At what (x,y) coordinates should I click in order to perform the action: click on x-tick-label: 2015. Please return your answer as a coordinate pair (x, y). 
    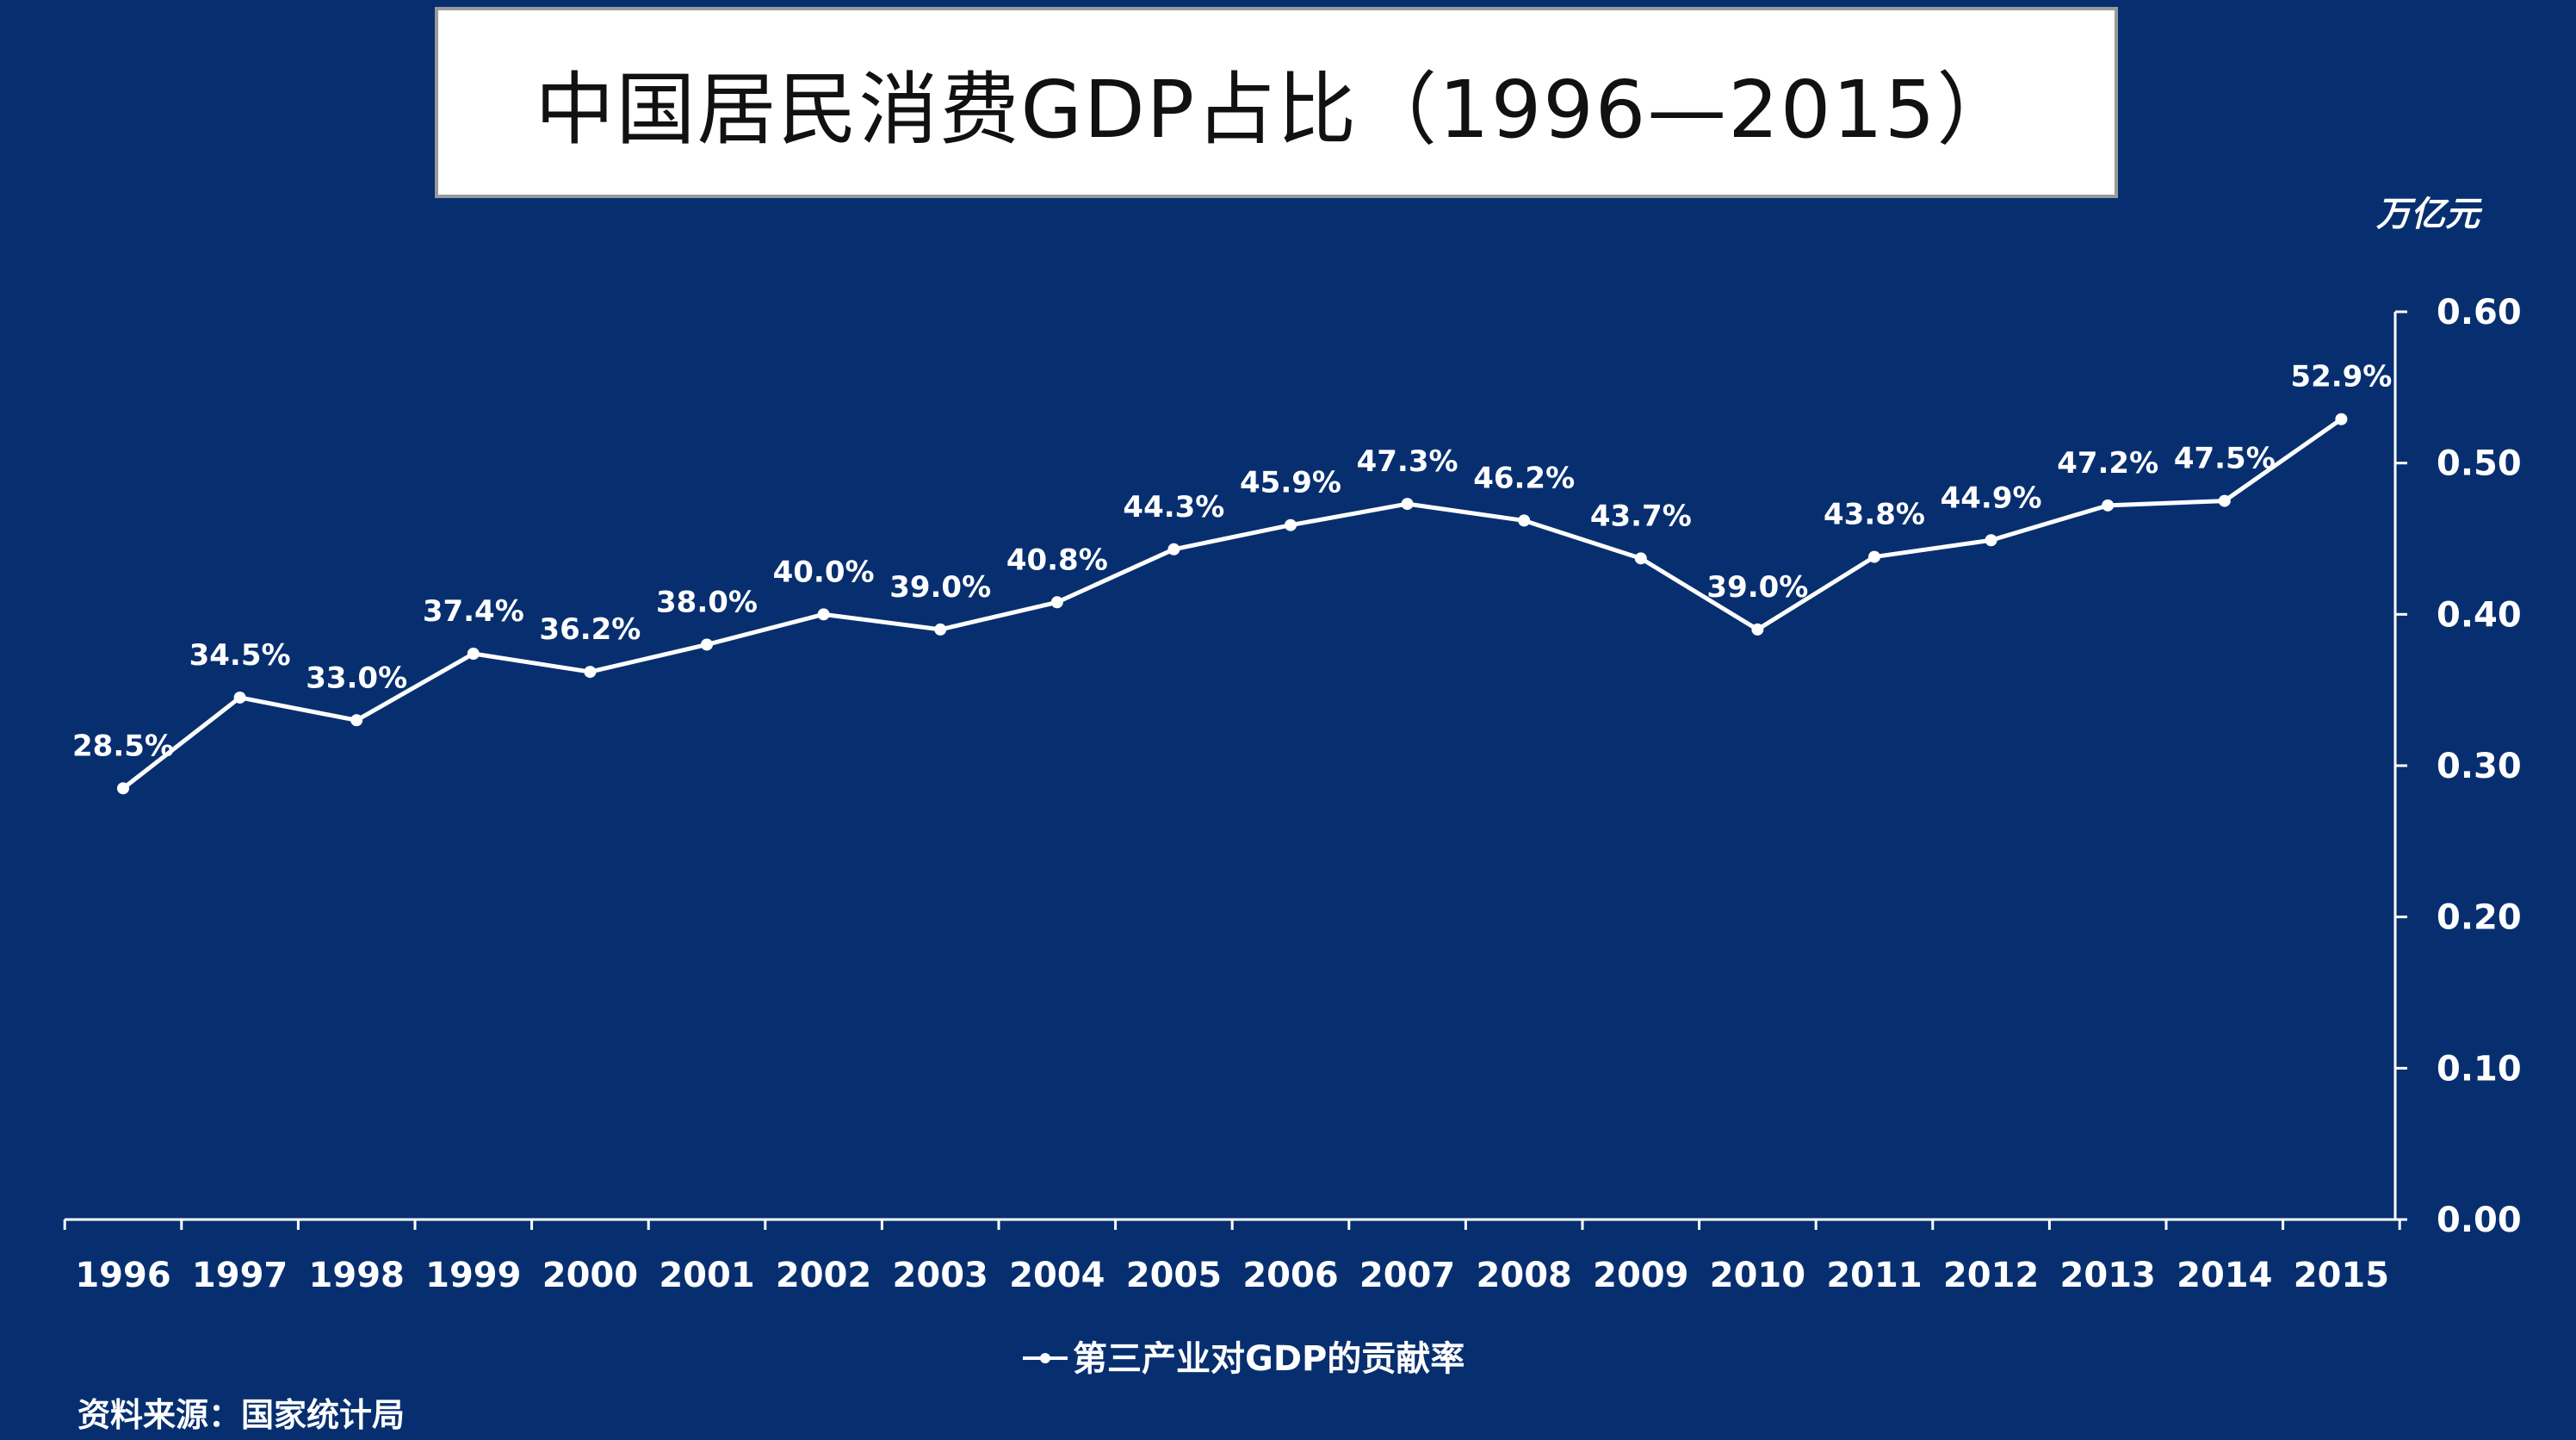
    Looking at the image, I should click on (2342, 1275).